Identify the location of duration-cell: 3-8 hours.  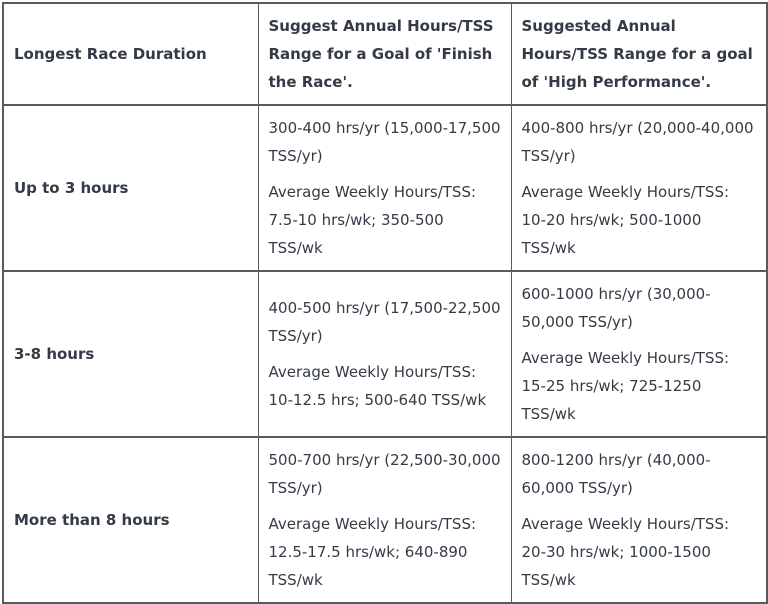
(130, 354).